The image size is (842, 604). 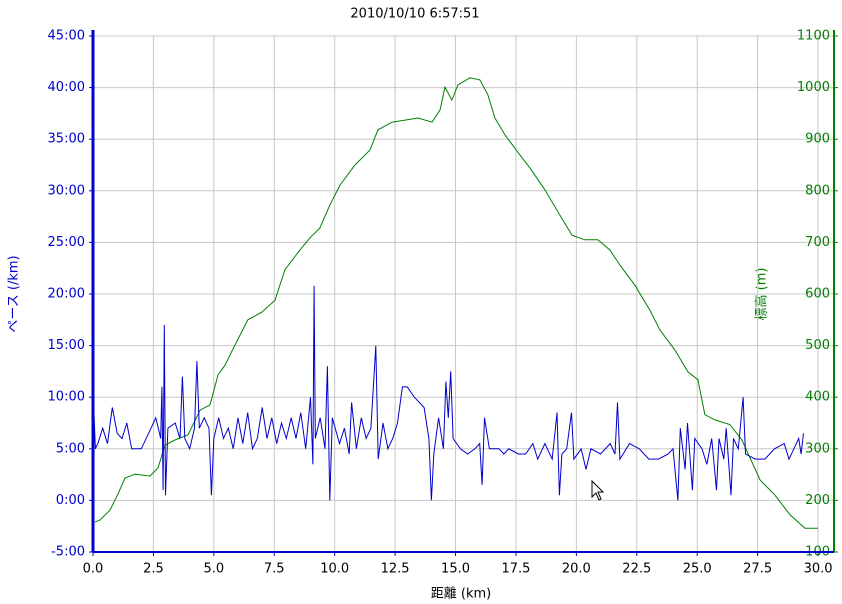 I want to click on y2-tick-label: 1100, so click(x=813, y=36).